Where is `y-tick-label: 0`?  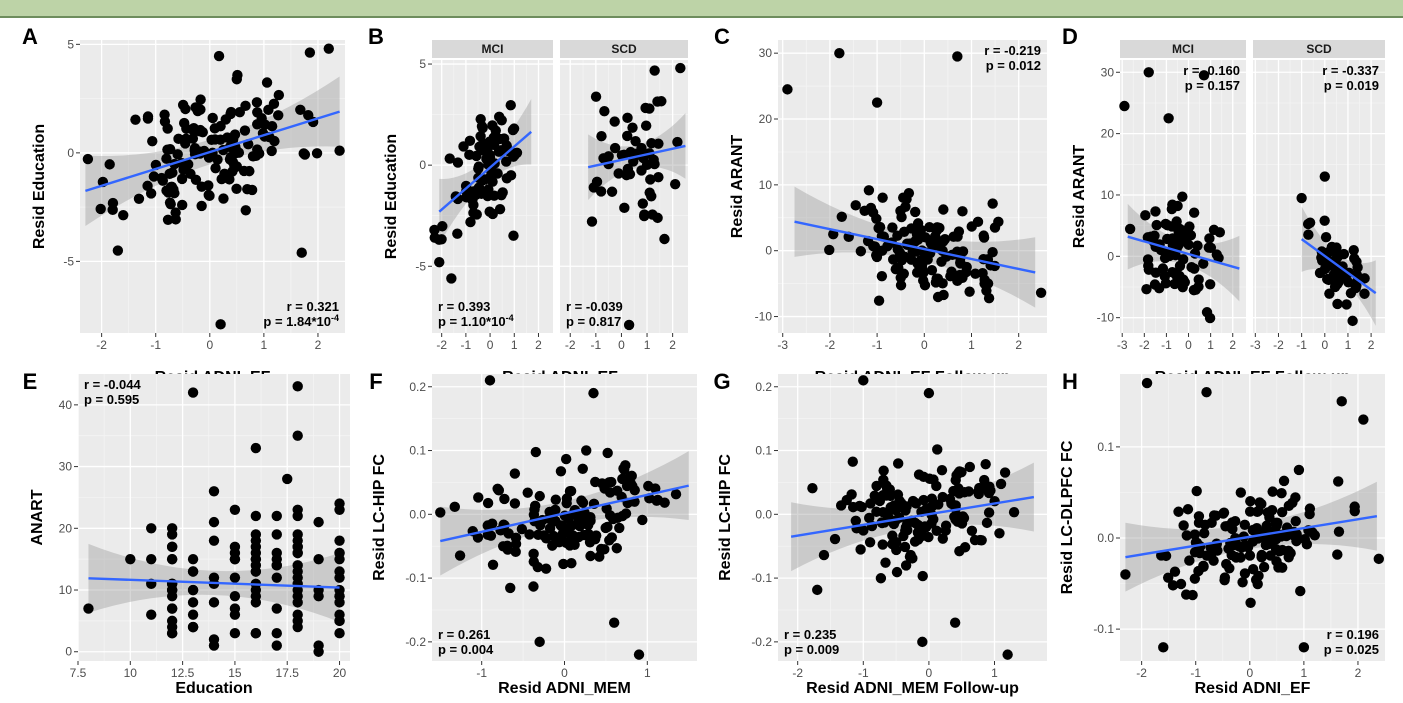 y-tick-label: 0 is located at coordinates (1110, 256).